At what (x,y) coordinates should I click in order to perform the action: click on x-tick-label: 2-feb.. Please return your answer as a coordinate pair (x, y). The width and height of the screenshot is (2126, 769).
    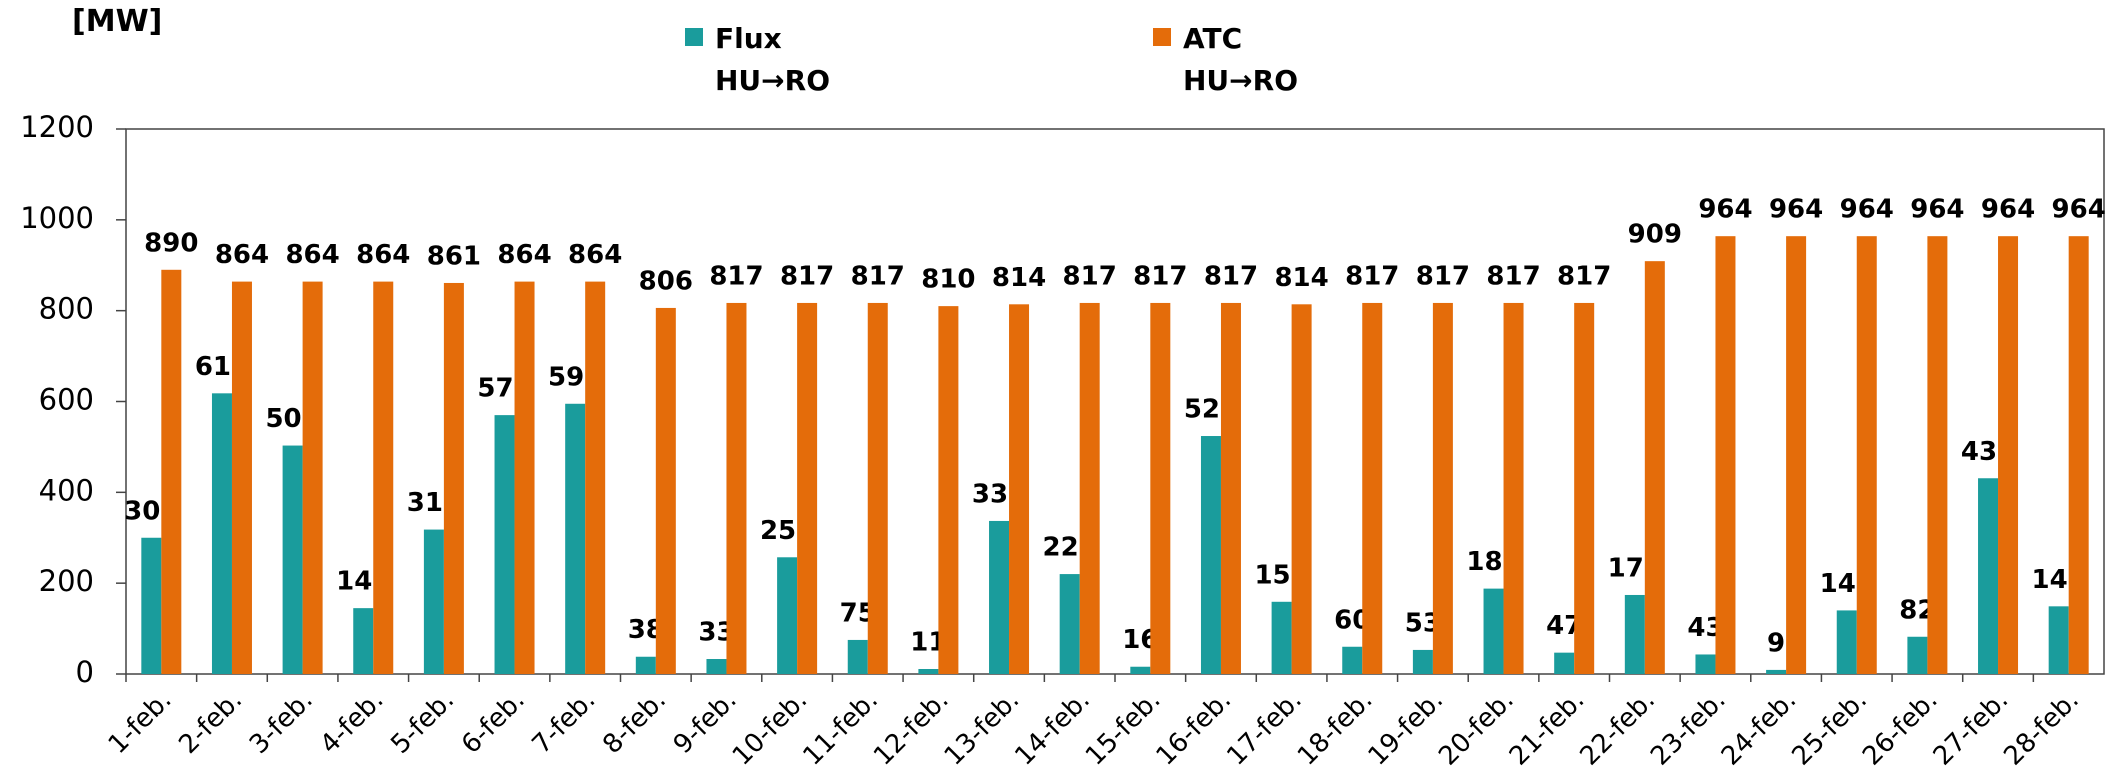
    Looking at the image, I should click on (210, 722).